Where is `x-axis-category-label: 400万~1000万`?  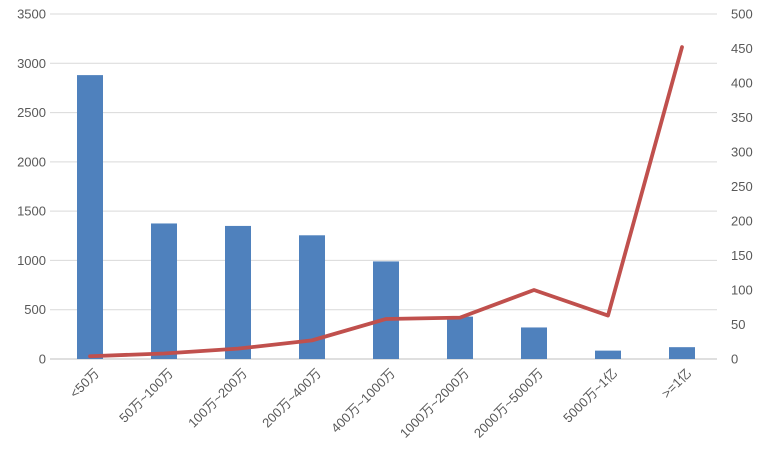
x-axis-category-label: 400万~1000万 is located at coordinates (363, 401).